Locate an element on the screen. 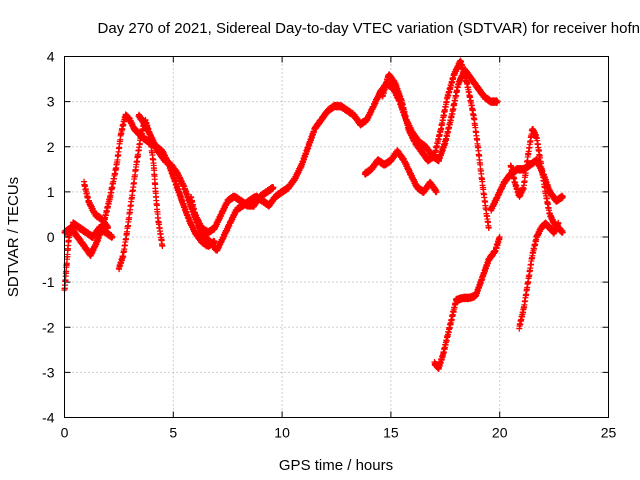  series-sat-A is located at coordinates (139, 185).